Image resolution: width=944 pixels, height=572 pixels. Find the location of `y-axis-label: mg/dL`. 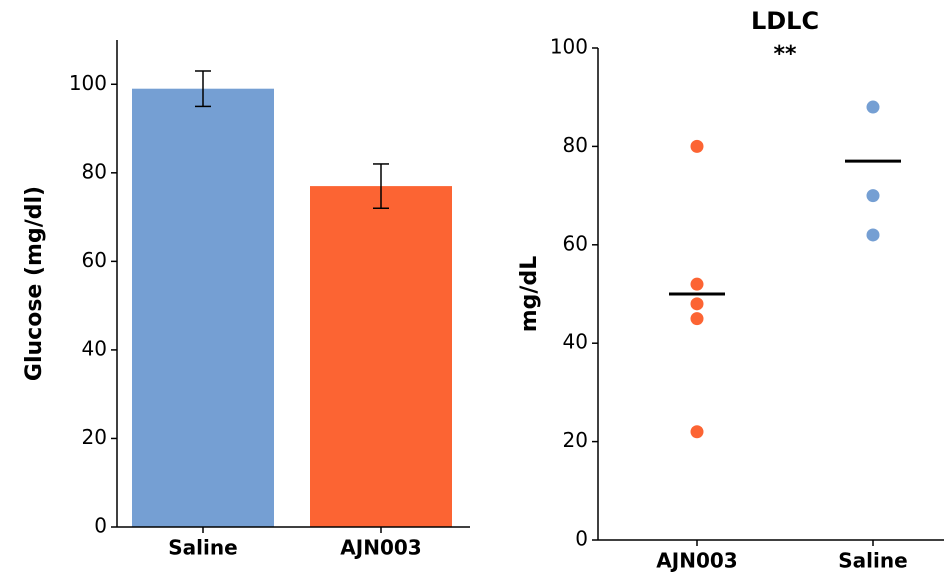

y-axis-label: mg/dL is located at coordinates (529, 294).